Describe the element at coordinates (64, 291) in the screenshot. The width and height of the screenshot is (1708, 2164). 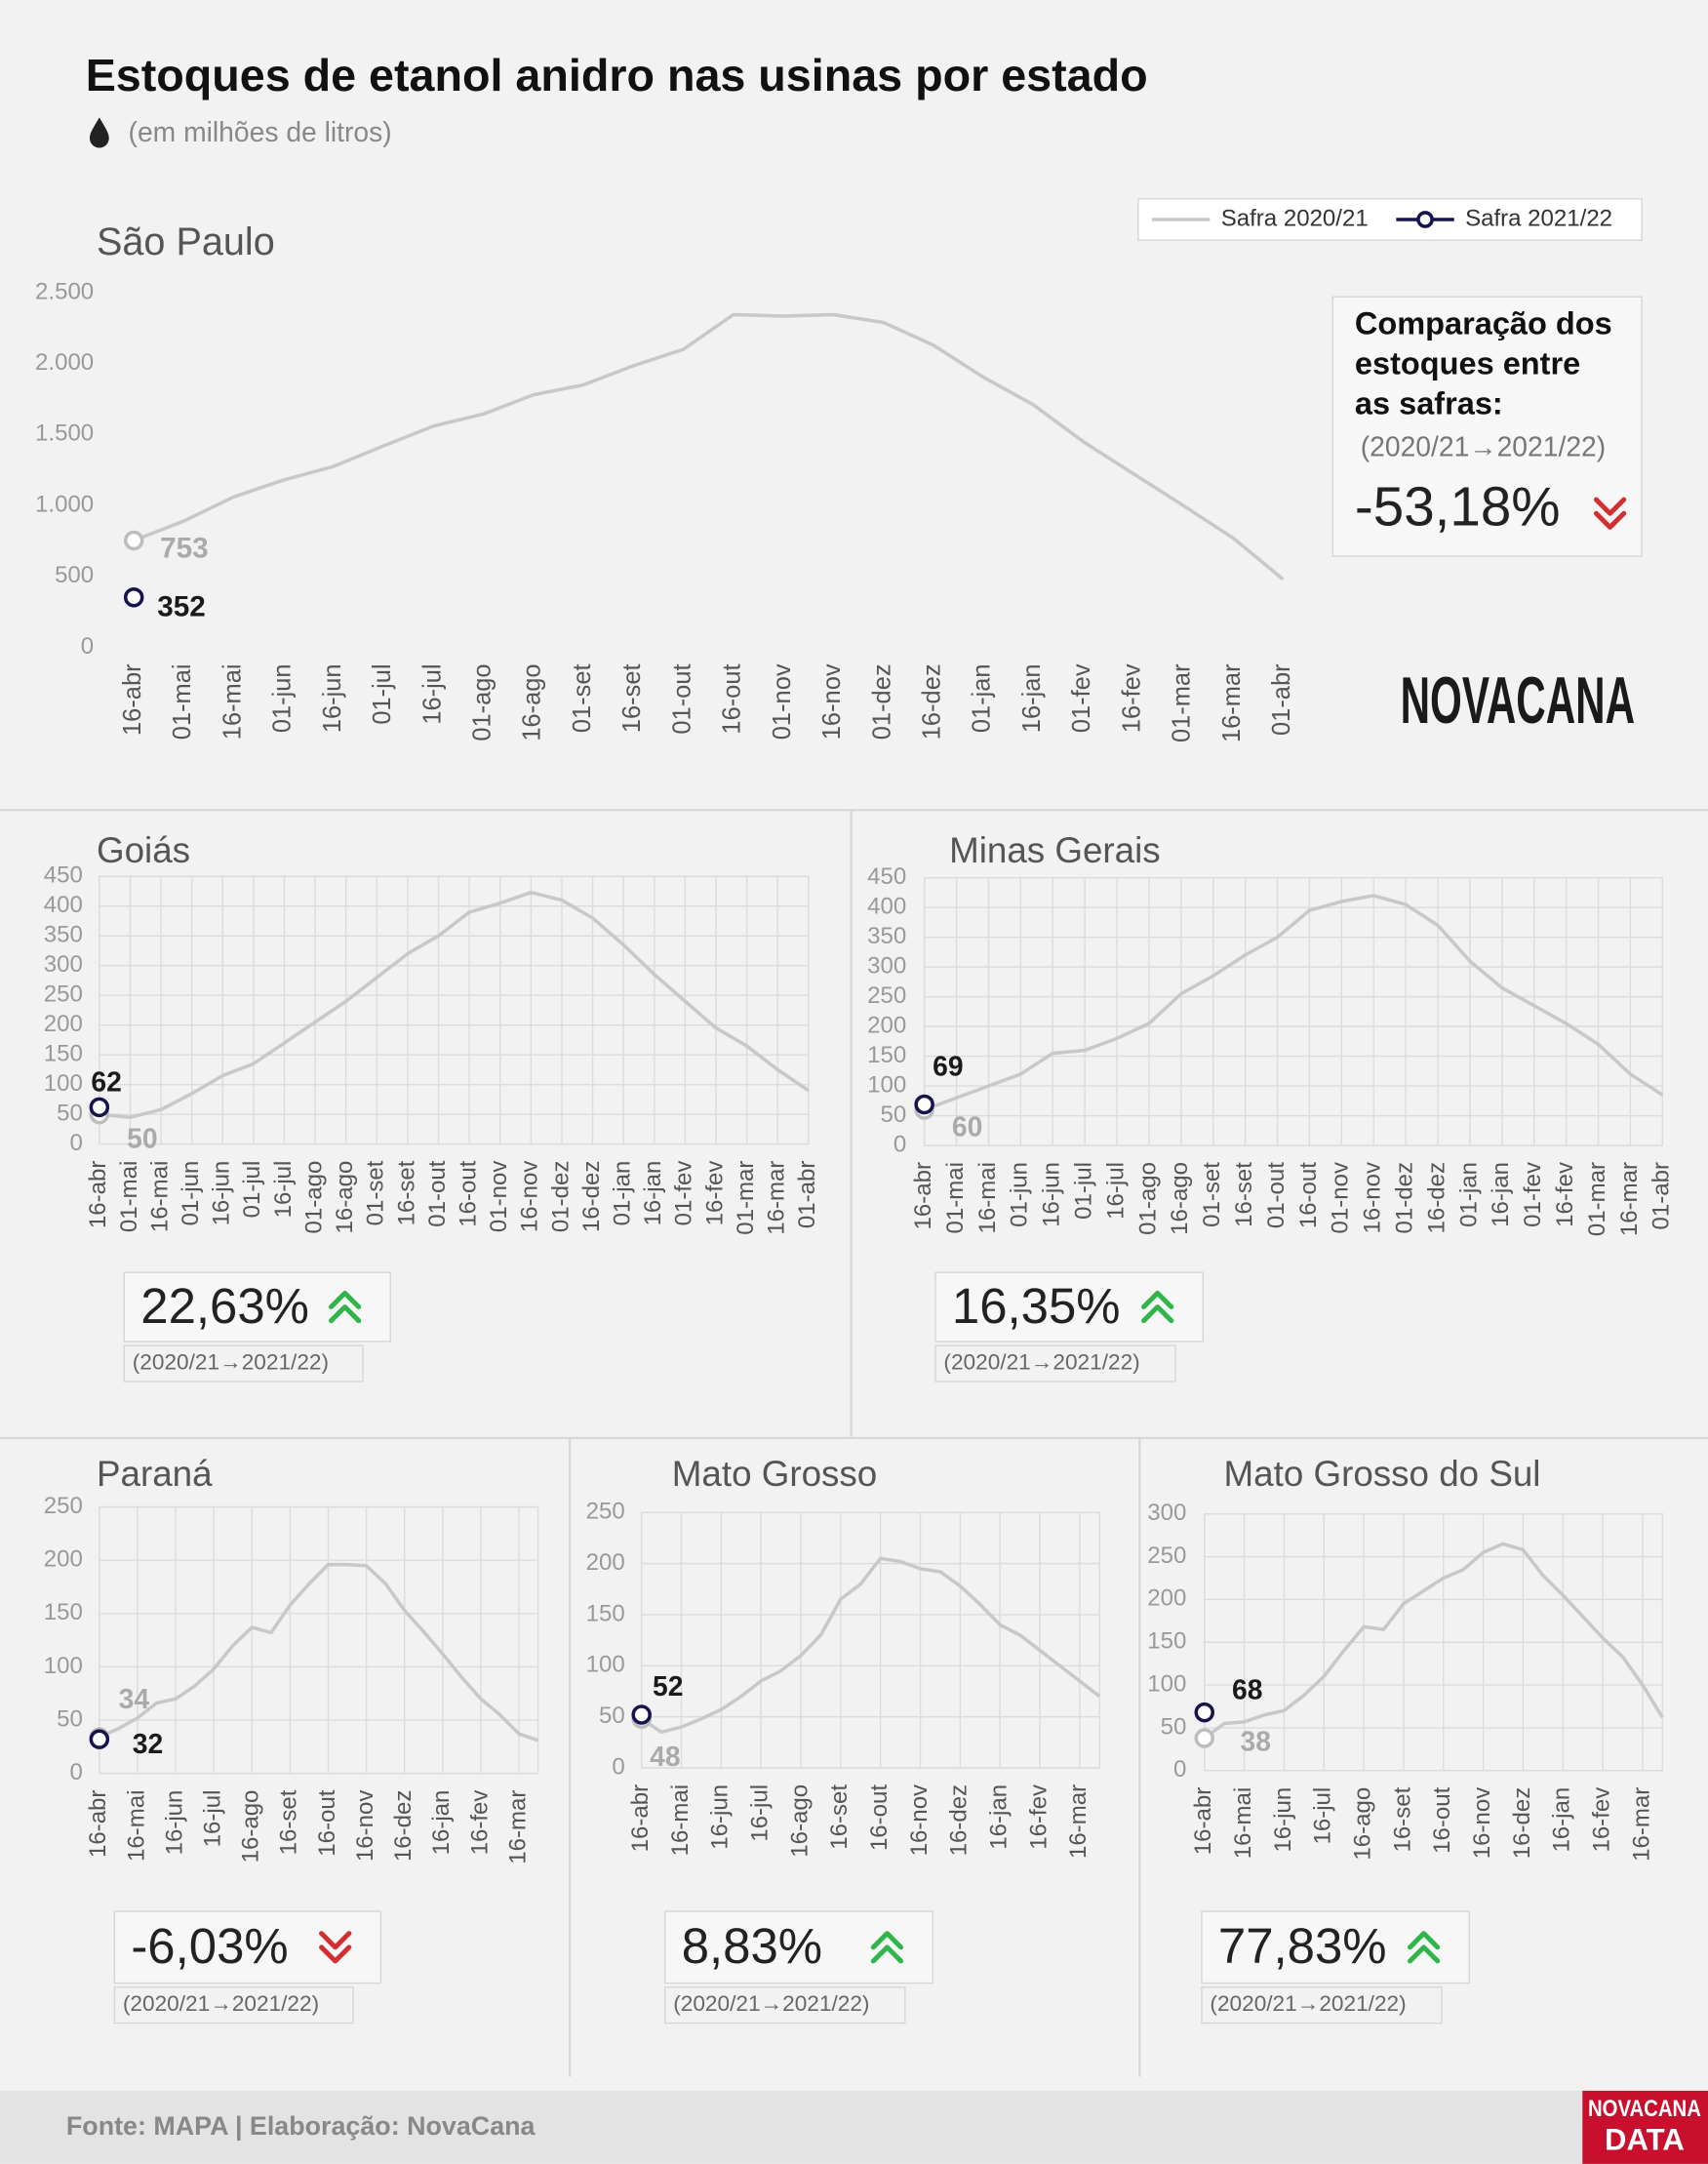
I see `y-tick-label: 2.500` at that location.